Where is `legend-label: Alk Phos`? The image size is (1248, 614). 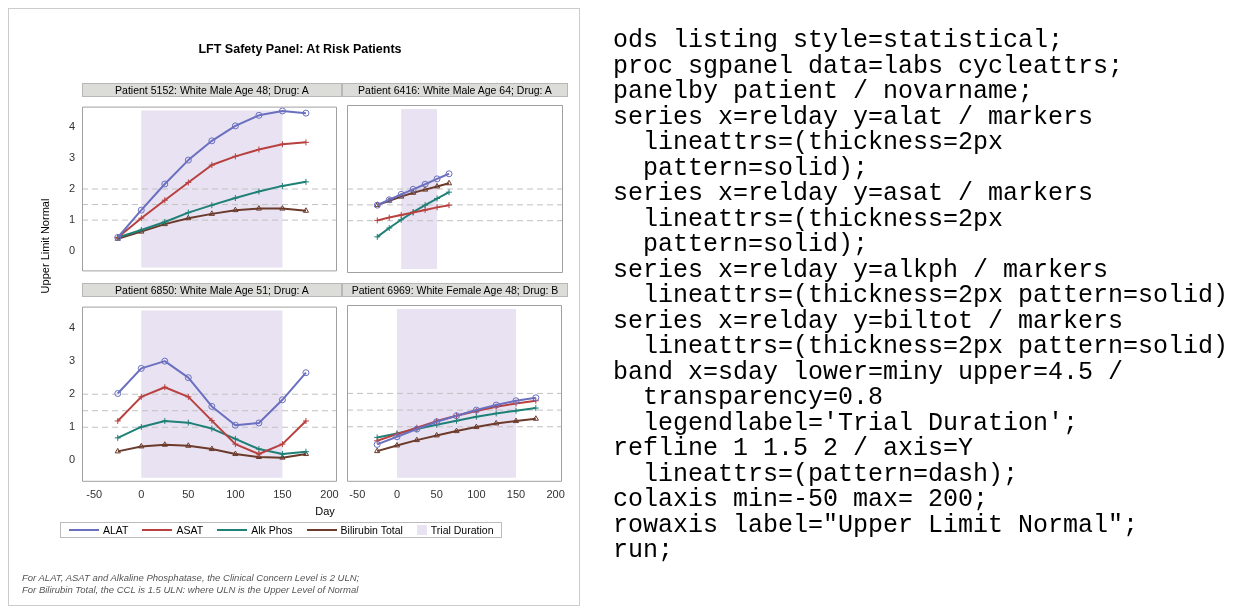 legend-label: Alk Phos is located at coordinates (272, 530).